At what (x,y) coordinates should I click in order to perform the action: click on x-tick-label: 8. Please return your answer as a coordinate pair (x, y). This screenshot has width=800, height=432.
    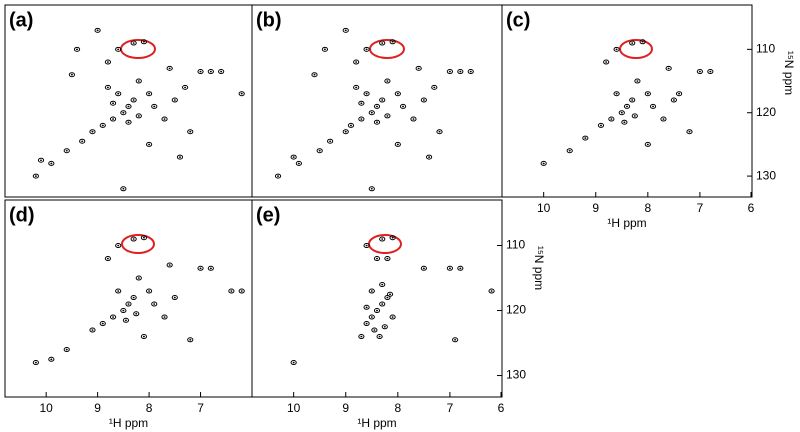
    Looking at the image, I should click on (647, 208).